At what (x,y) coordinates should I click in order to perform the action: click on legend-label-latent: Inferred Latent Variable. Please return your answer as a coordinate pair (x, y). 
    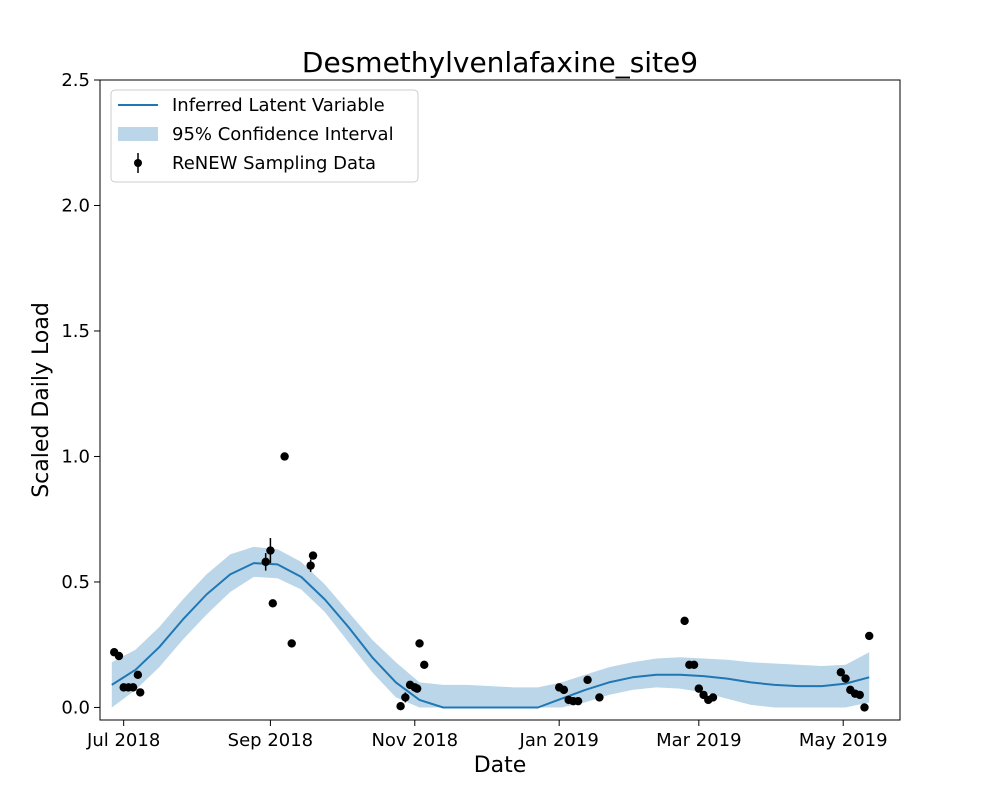
    Looking at the image, I should click on (278, 105).